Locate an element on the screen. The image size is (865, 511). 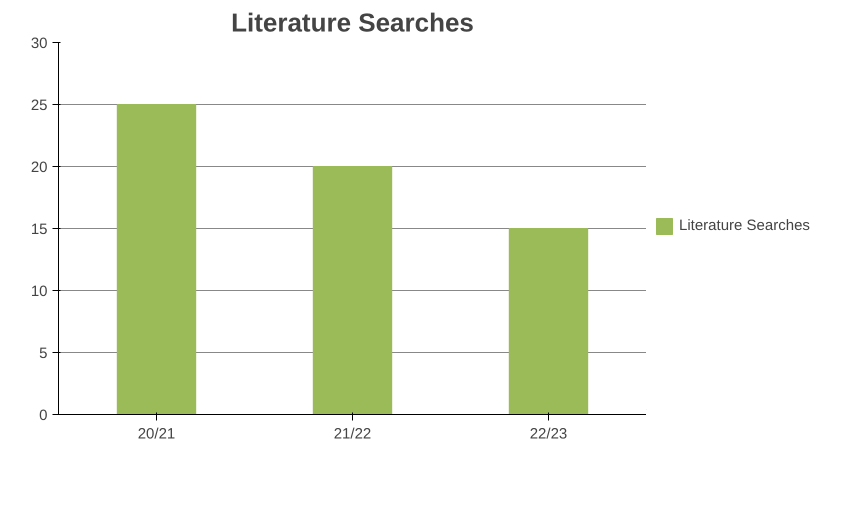
x-tick-label: 20/21 is located at coordinates (157, 434).